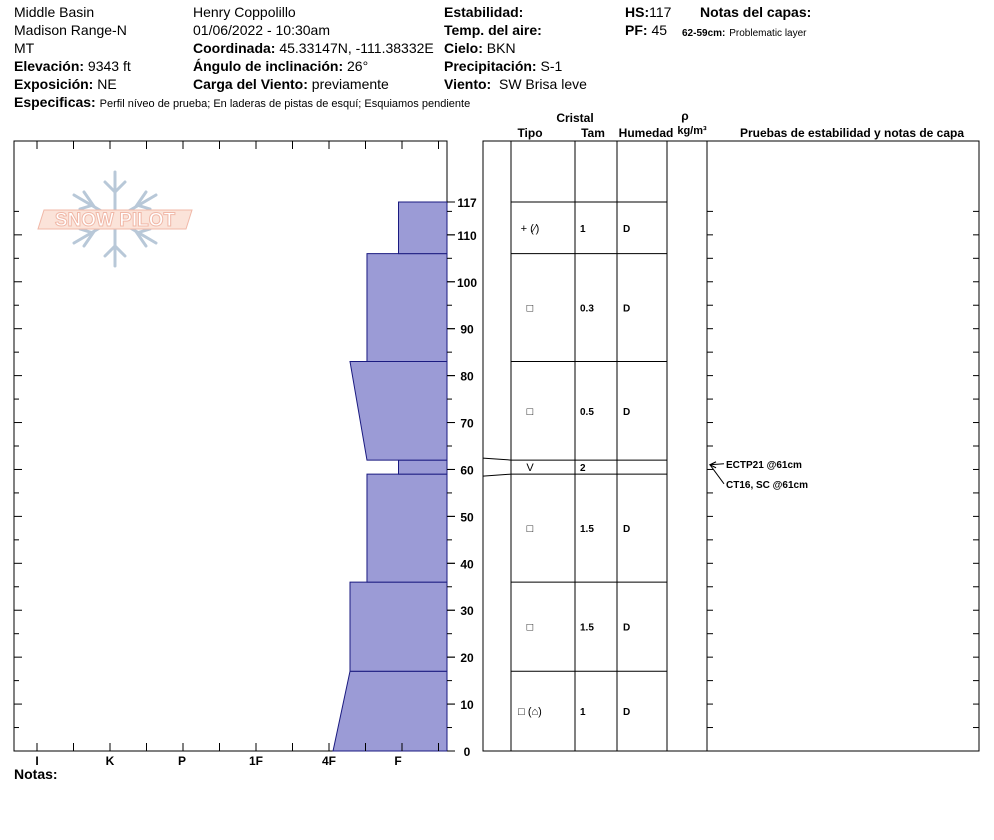 The image size is (994, 840). I want to click on elevation: Elevación: 9343 ft, so click(72, 66).